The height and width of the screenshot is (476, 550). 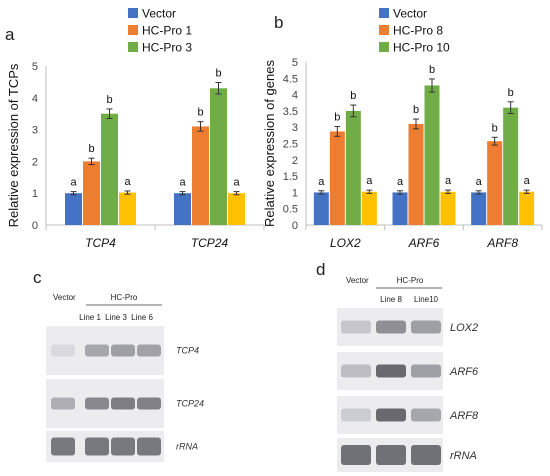 What do you see at coordinates (418, 31) in the screenshot?
I see `legend-label: HC-Pro 8` at bounding box center [418, 31].